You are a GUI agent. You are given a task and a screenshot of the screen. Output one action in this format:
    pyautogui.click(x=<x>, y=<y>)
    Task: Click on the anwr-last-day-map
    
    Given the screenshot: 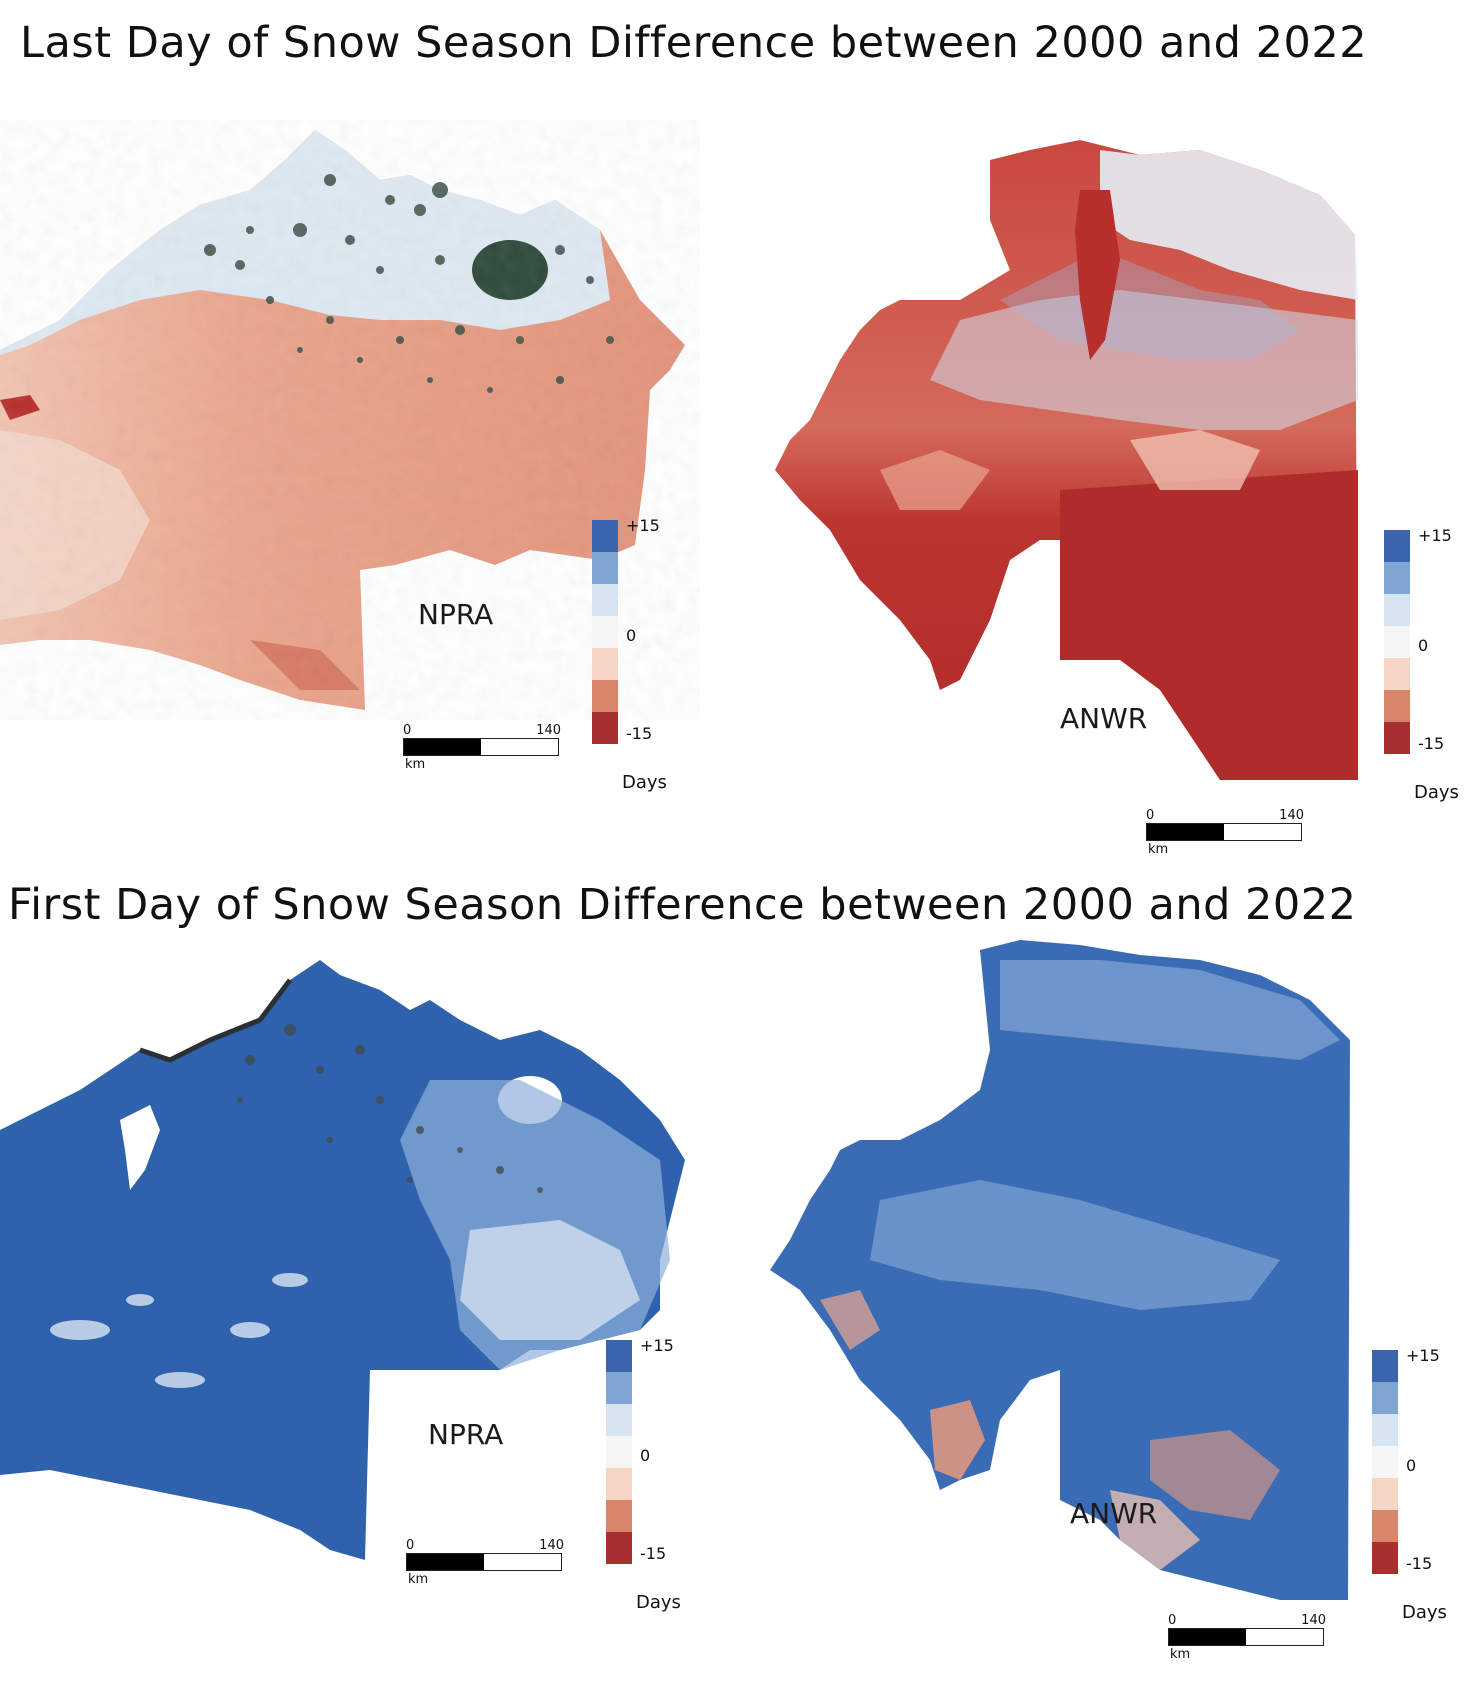 What is the action you would take?
    pyautogui.click(x=1066, y=460)
    